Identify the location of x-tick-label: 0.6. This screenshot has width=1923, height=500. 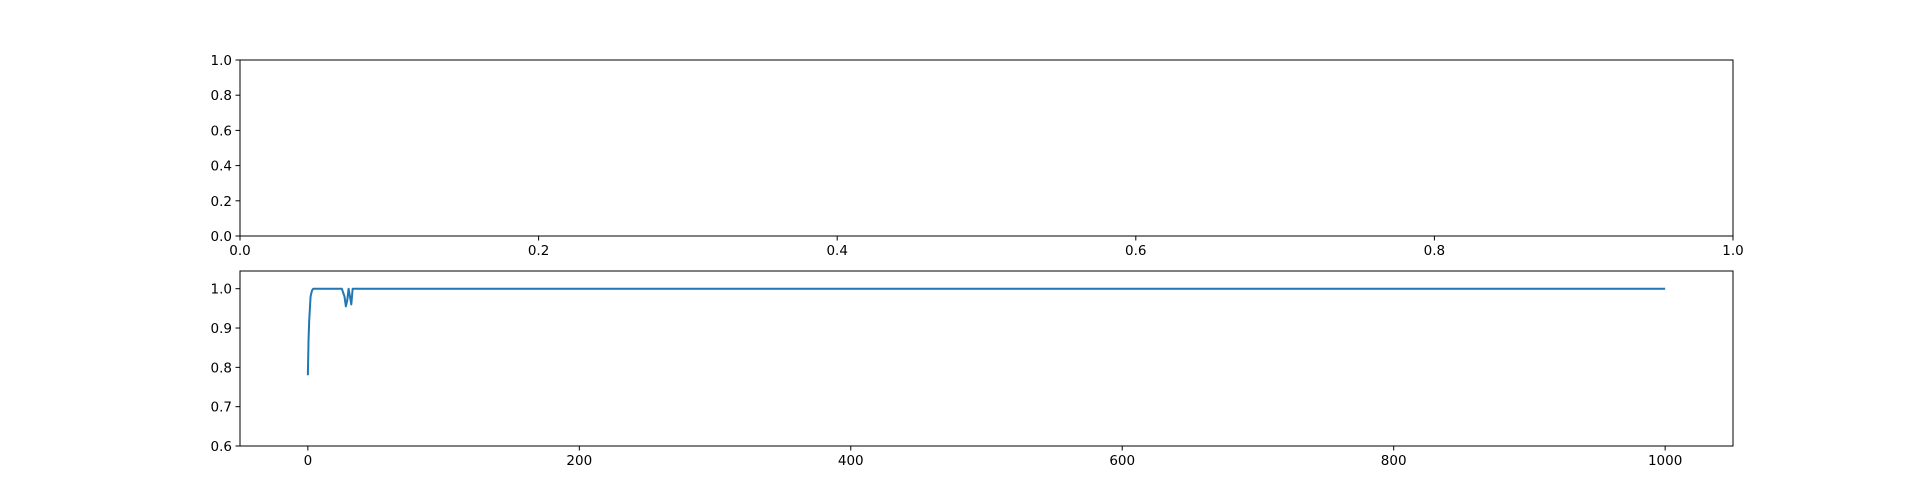
(1135, 251).